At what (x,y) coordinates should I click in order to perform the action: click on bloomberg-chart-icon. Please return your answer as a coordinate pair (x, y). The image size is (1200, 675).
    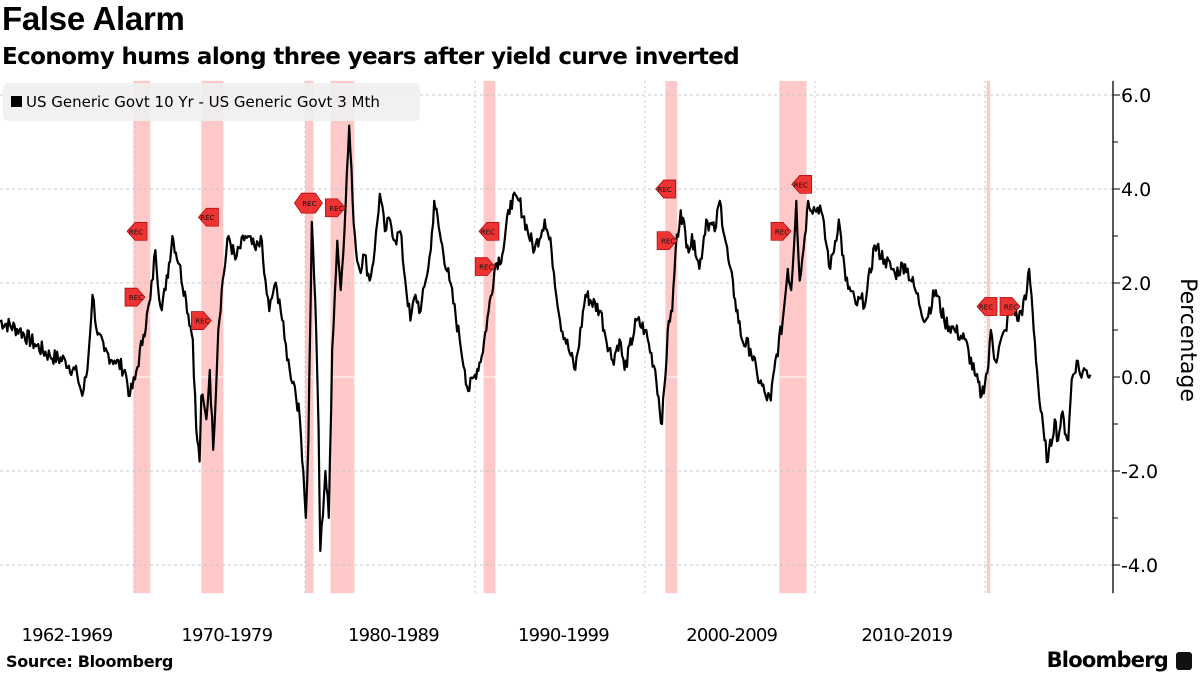
    Looking at the image, I should click on (1184, 661).